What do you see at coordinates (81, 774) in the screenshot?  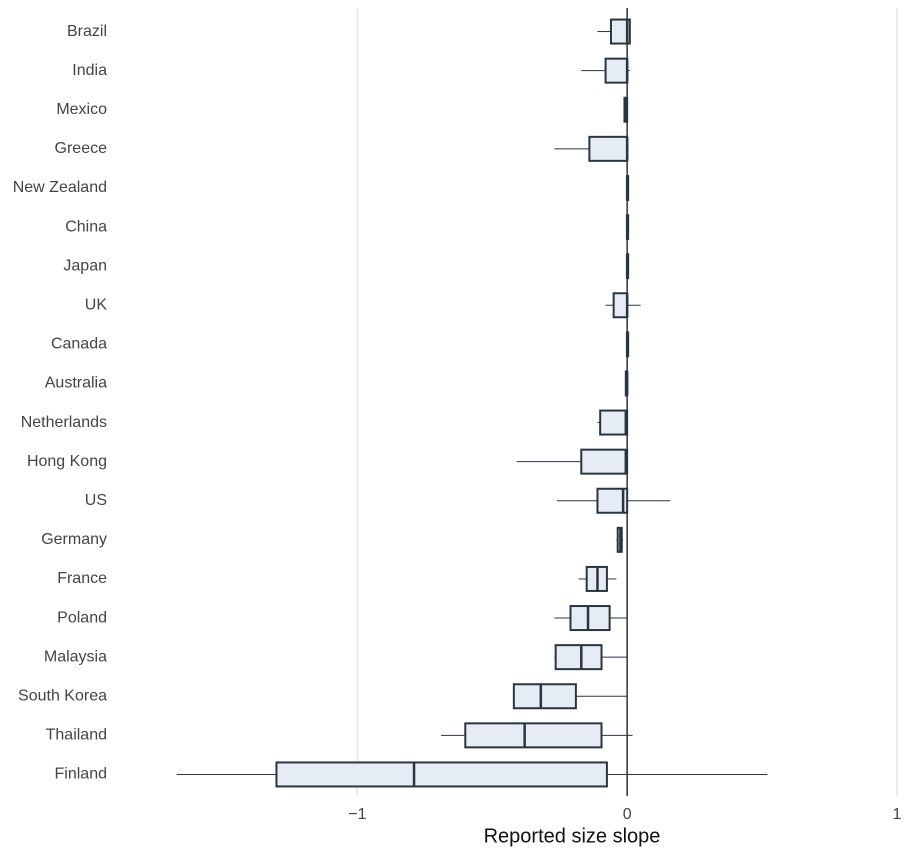 I see `y-tick-label: Finland` at bounding box center [81, 774].